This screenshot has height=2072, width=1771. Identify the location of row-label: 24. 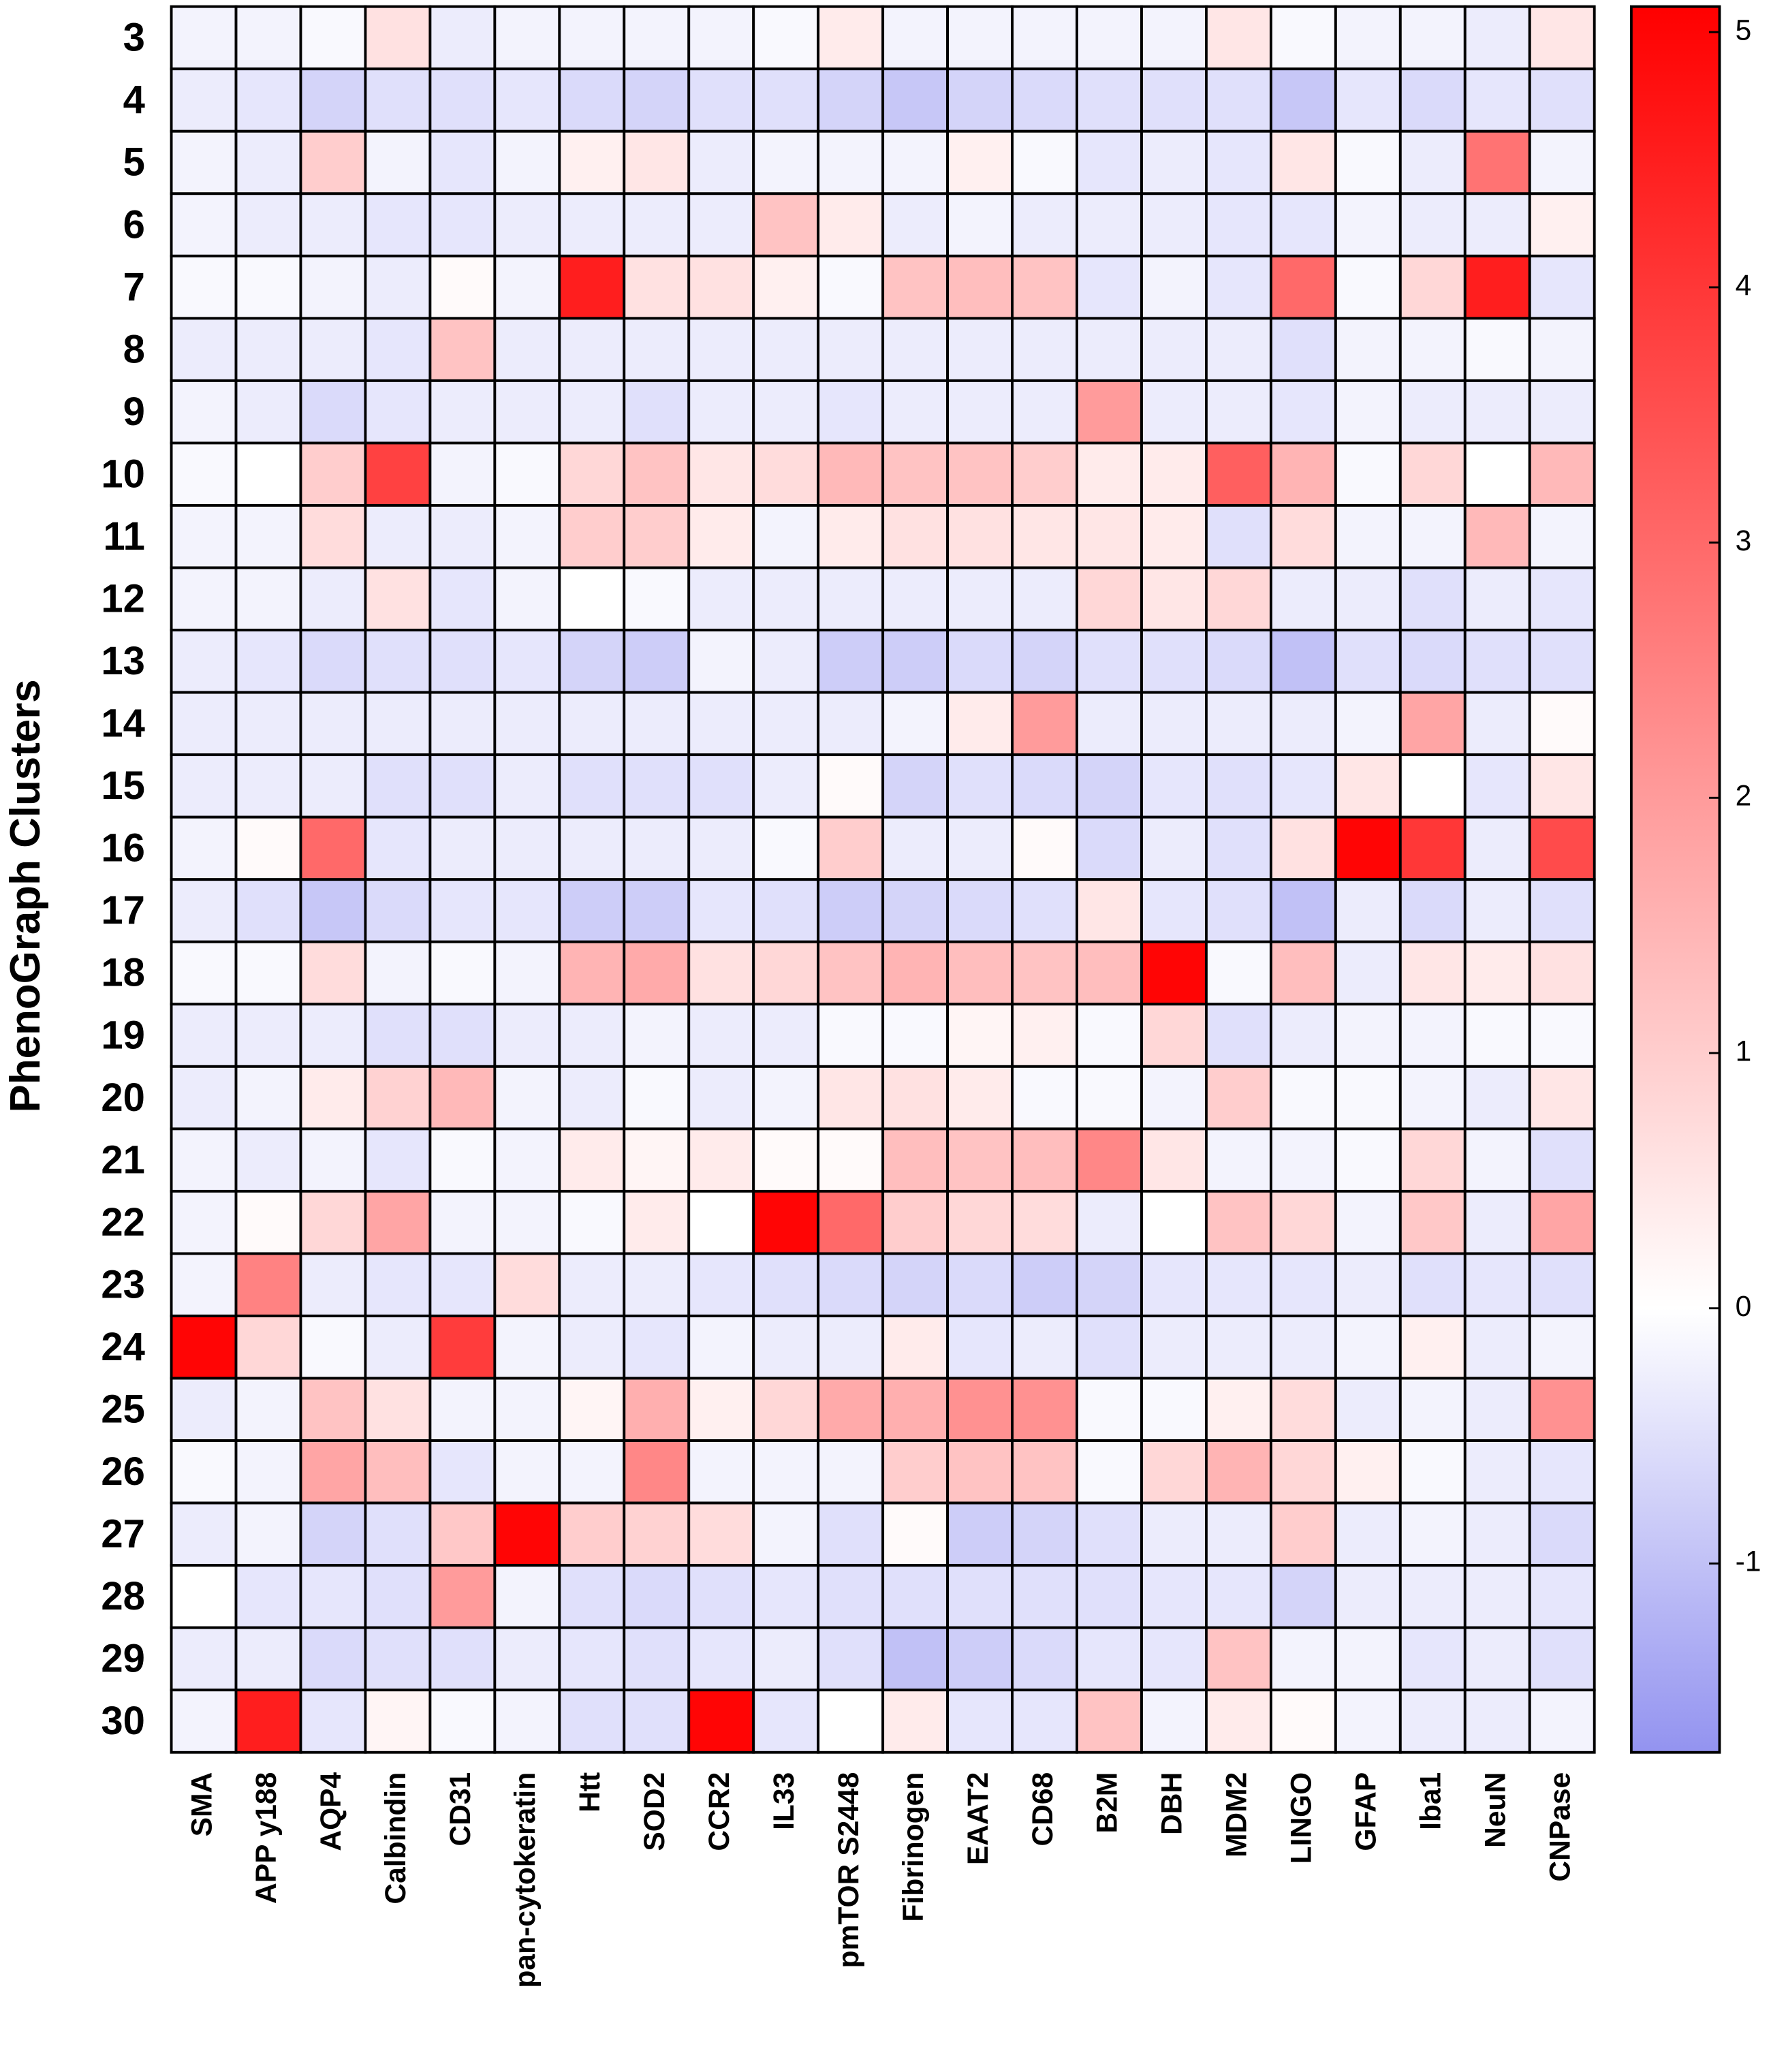
(123, 1347).